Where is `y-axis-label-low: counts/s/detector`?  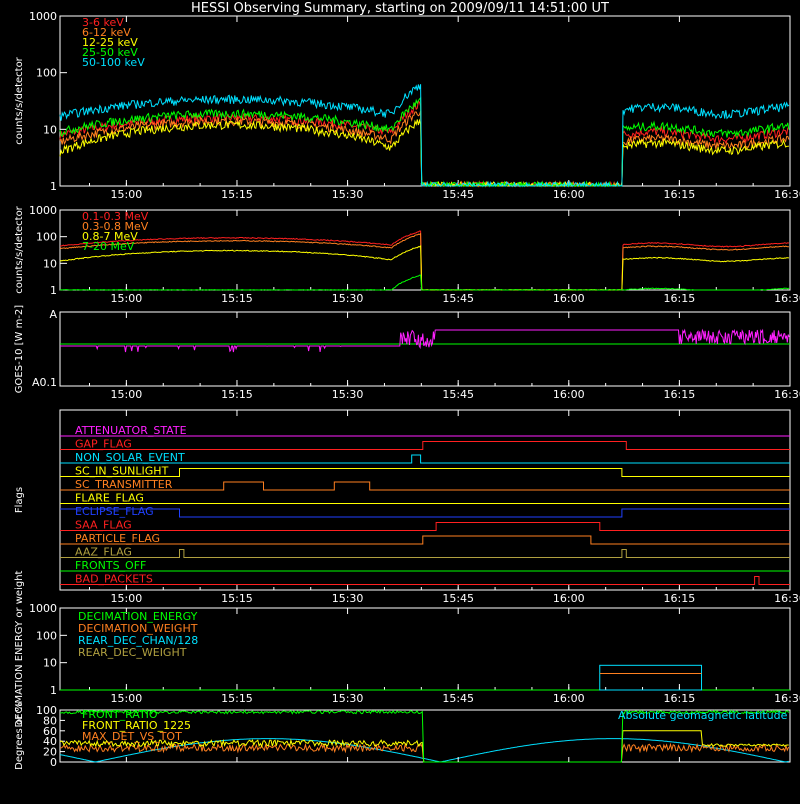 y-axis-label-low: counts/s/detector is located at coordinates (19, 100).